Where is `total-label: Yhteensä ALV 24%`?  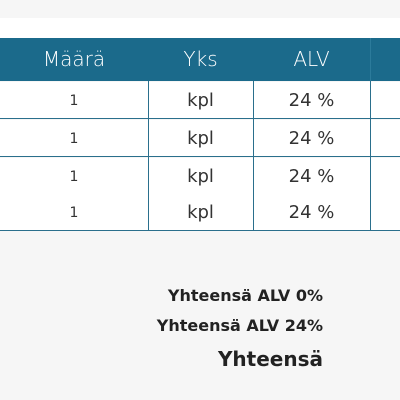
total-label: Yhteensä ALV 24% is located at coordinates (239, 325).